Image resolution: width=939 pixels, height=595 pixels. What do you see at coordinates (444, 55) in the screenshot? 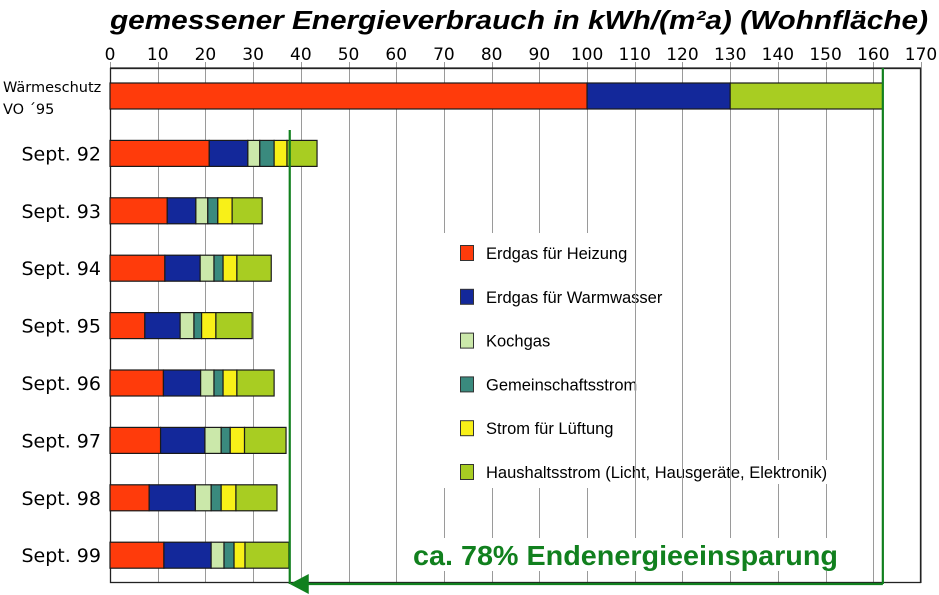
I see `x-tick-label: 70` at bounding box center [444, 55].